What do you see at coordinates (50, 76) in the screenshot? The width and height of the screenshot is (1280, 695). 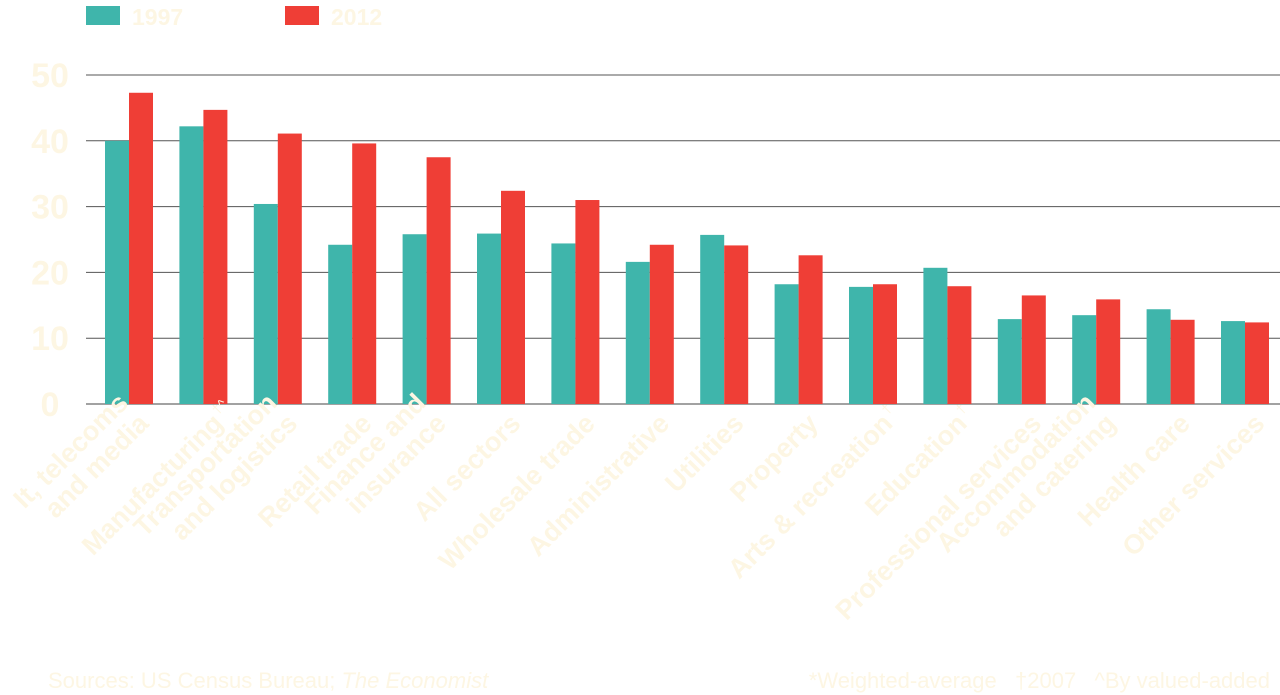 I see `y-tick-label-50: 50` at bounding box center [50, 76].